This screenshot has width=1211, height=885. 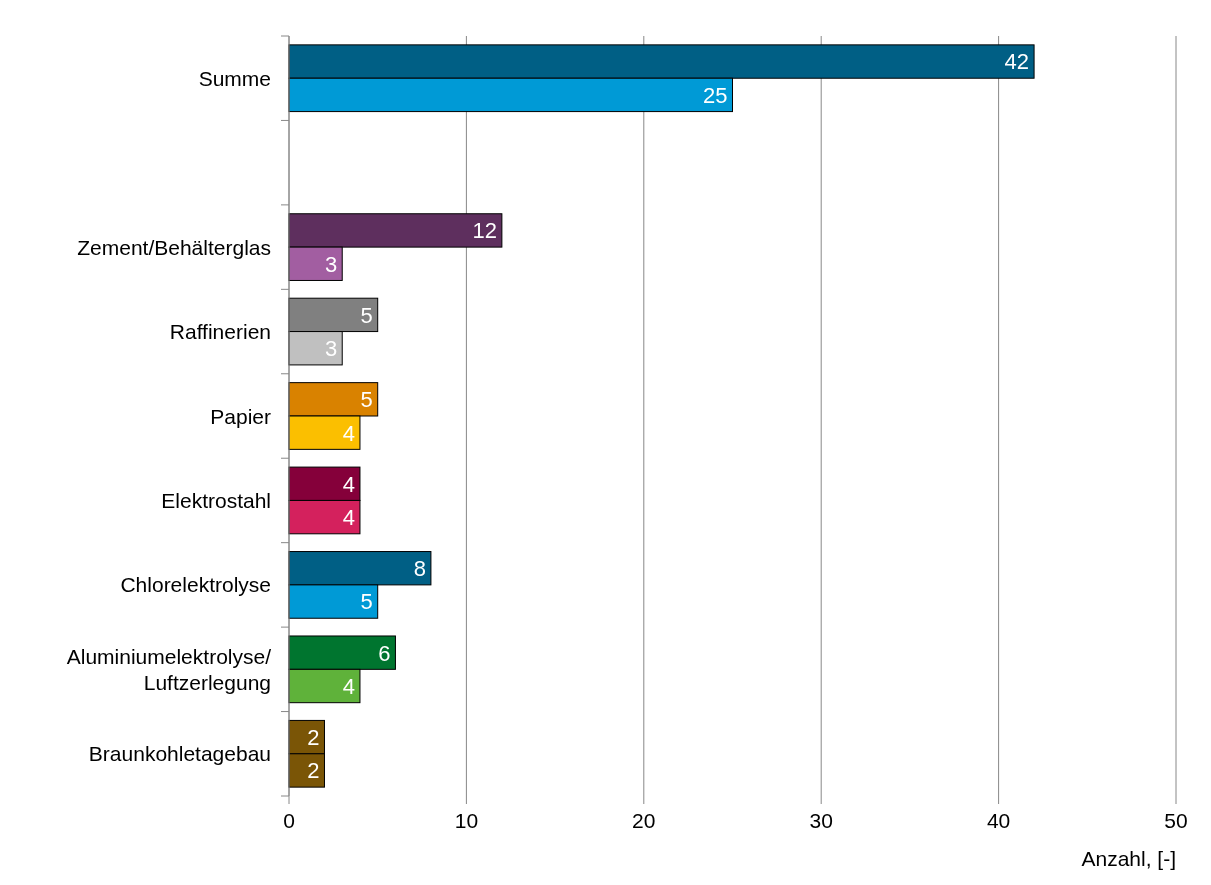 I want to click on data-label: 42, so click(x=1017, y=62).